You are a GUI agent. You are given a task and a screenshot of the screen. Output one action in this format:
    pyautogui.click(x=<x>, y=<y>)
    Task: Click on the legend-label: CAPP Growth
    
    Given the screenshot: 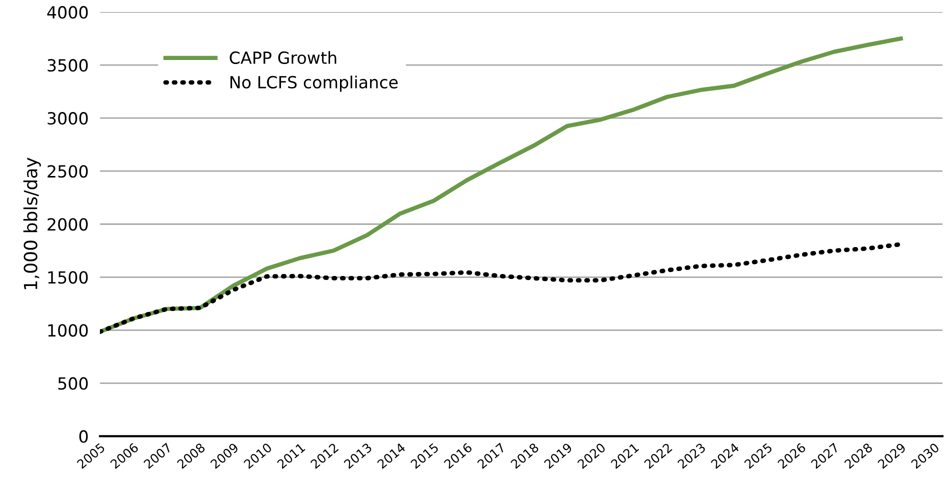 What is the action you would take?
    pyautogui.click(x=283, y=57)
    